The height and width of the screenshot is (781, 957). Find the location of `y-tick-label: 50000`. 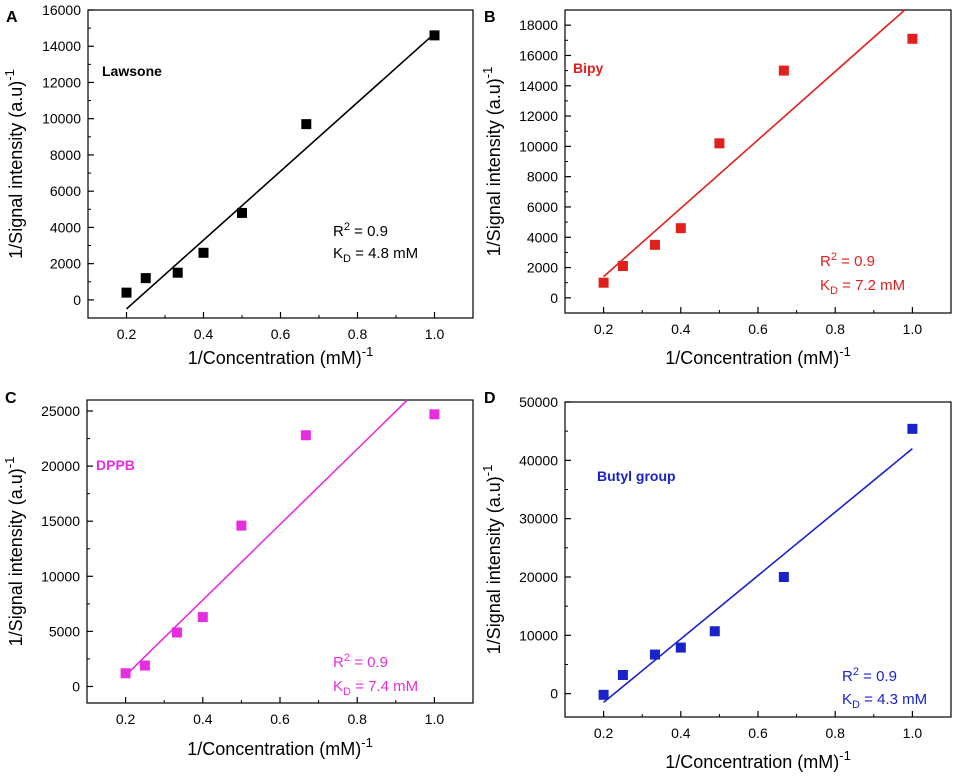

y-tick-label: 50000 is located at coordinates (538, 402).